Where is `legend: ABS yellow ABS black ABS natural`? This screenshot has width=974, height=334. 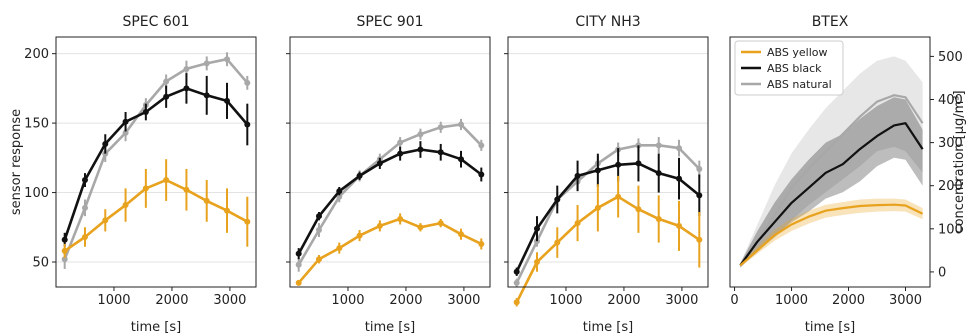
legend: ABS yellow ABS black ABS natural is located at coordinates (789, 68).